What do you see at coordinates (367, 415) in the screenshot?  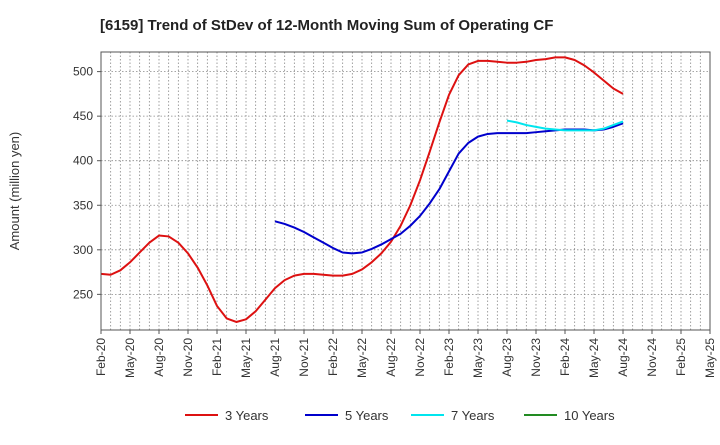 I see `legend-label: 5 Years` at bounding box center [367, 415].